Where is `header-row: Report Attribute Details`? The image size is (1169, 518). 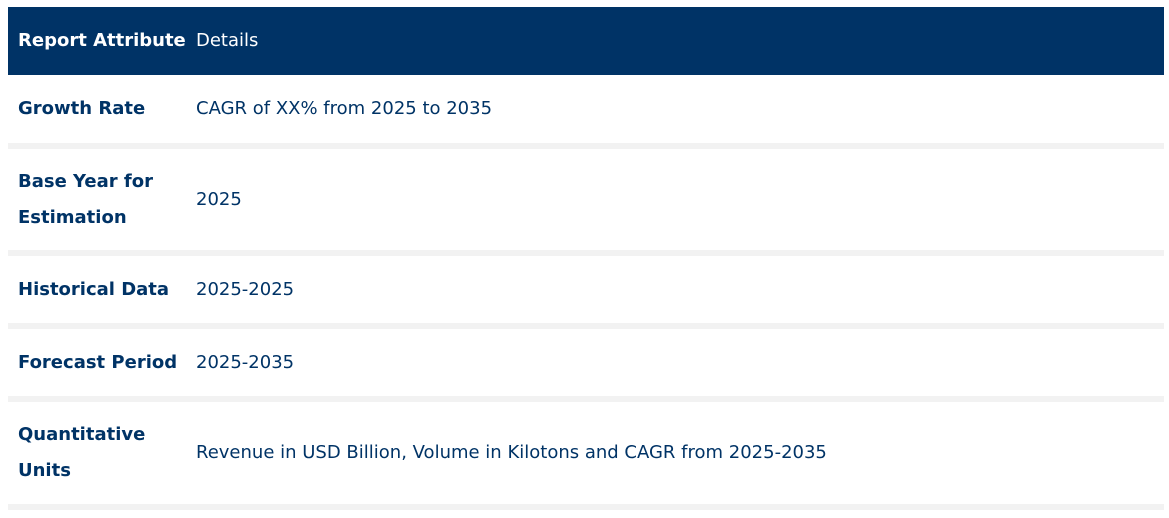
header-row: Report Attribute Details is located at coordinates (586, 41).